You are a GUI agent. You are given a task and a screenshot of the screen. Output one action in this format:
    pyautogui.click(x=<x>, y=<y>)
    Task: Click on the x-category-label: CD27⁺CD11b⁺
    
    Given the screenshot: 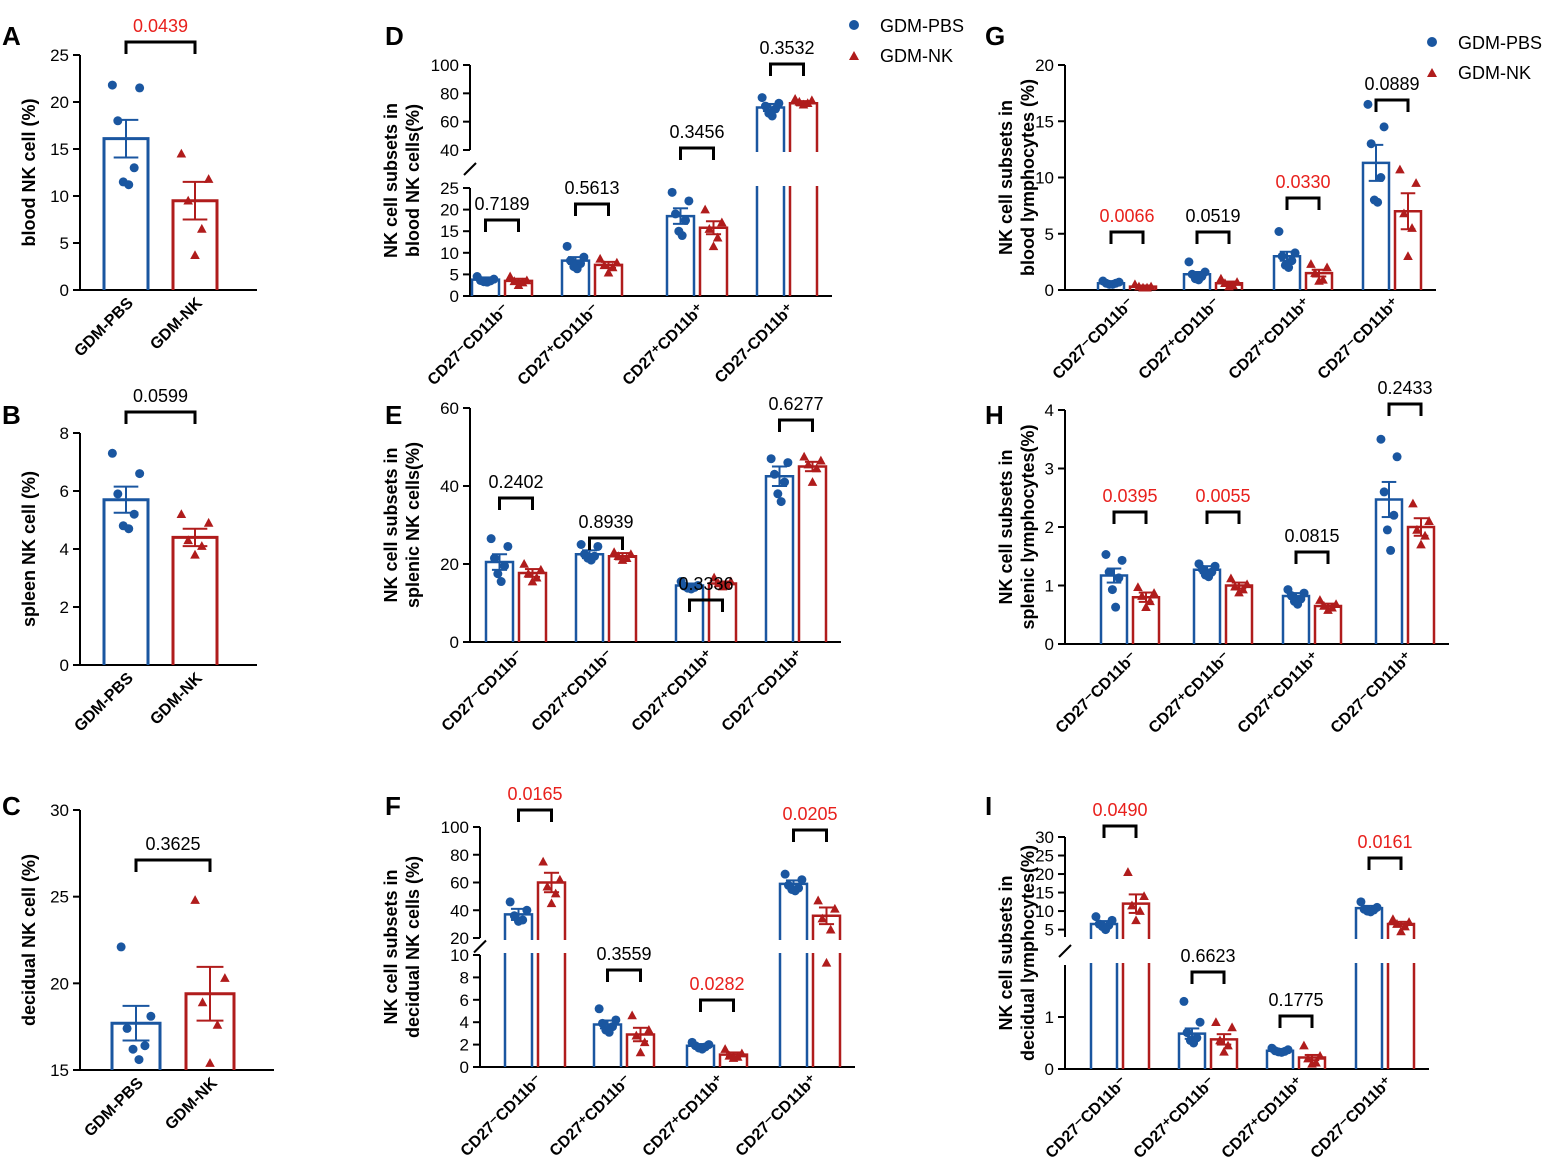 What is the action you would take?
    pyautogui.click(x=1279, y=693)
    